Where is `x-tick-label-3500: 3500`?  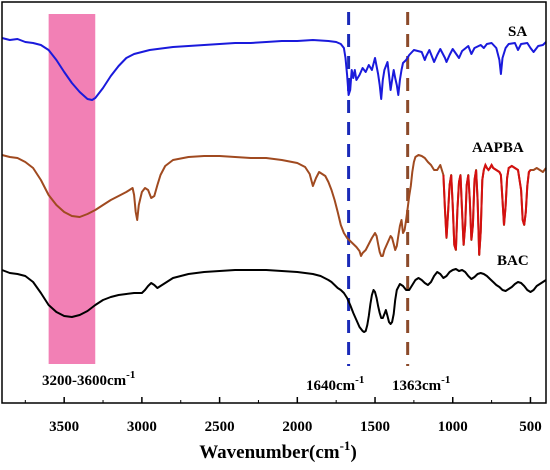 x-tick-label-3500: 3500 is located at coordinates (64, 427).